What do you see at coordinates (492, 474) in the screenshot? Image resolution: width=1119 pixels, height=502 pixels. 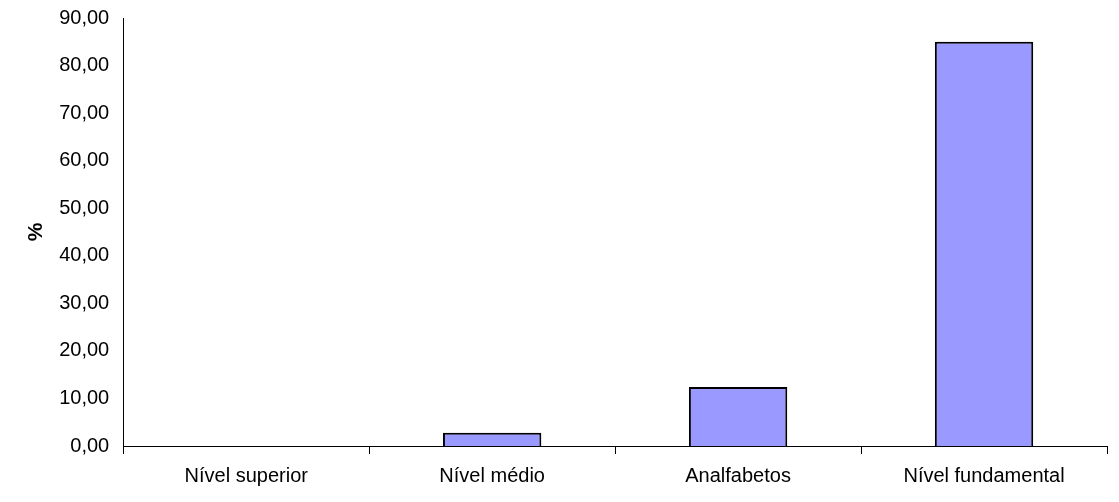 I see `x-tick-label: Nível médio` at bounding box center [492, 474].